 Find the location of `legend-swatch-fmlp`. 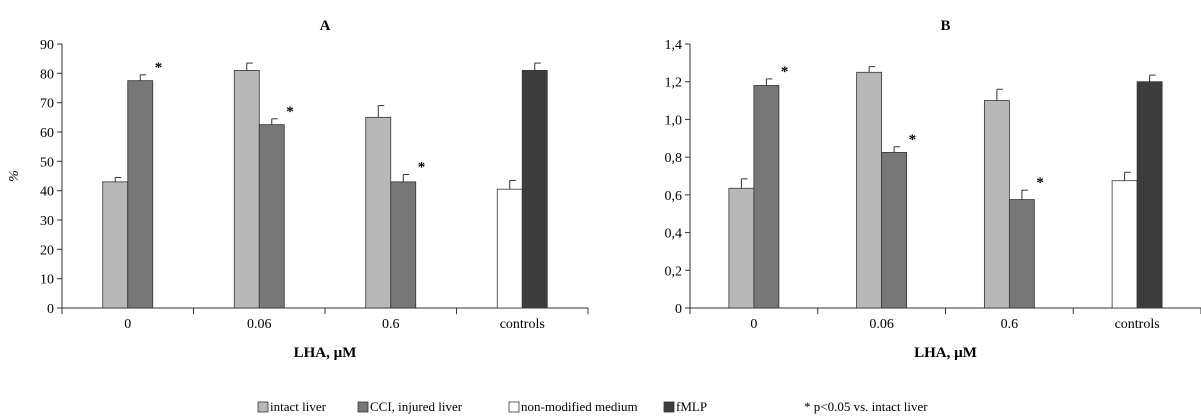

legend-swatch-fmlp is located at coordinates (669, 407).